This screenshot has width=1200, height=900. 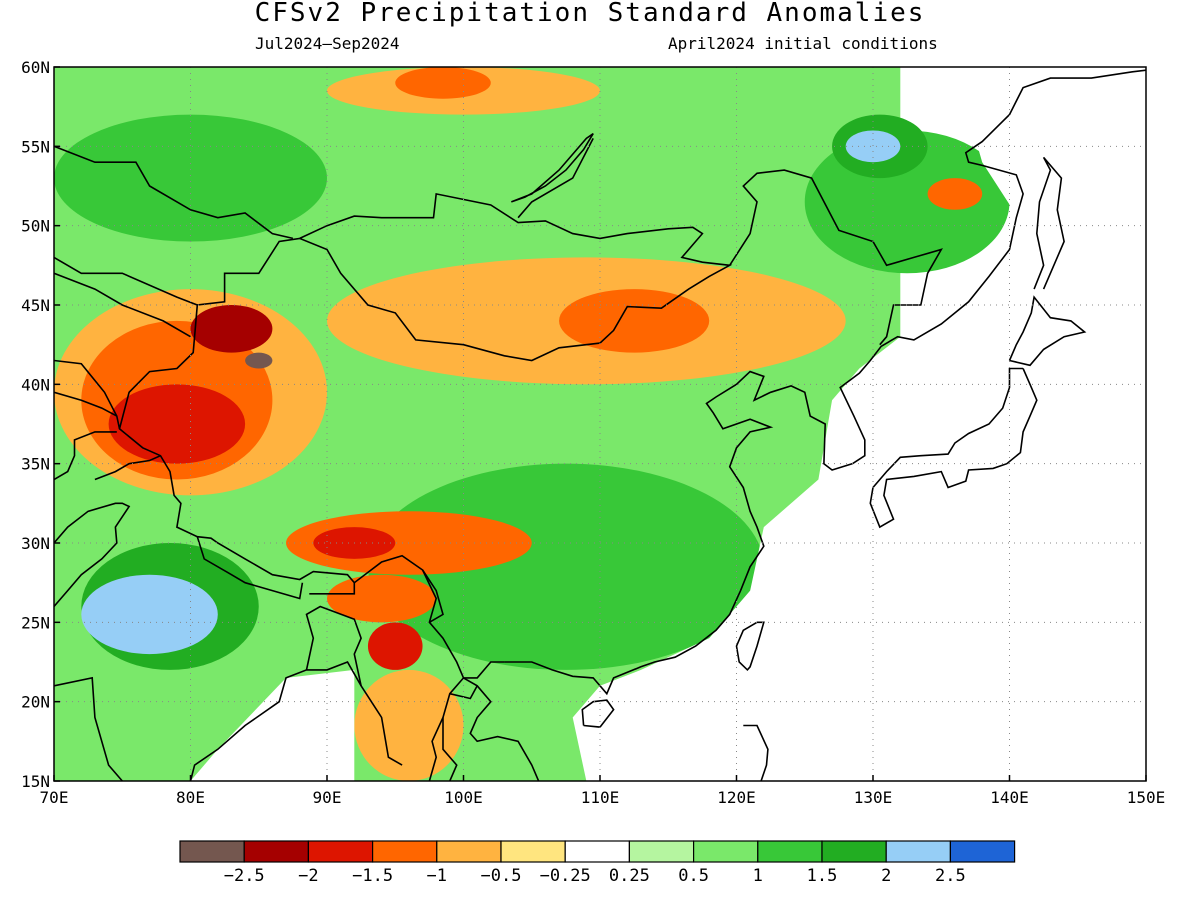 What do you see at coordinates (463, 797) in the screenshot?
I see `lon-tick-label: 100E` at bounding box center [463, 797].